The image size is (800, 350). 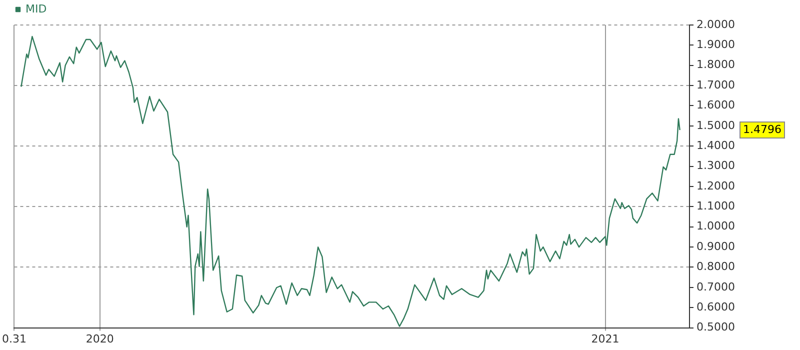 I want to click on x-tick-label: 0.31, so click(x=14, y=339).